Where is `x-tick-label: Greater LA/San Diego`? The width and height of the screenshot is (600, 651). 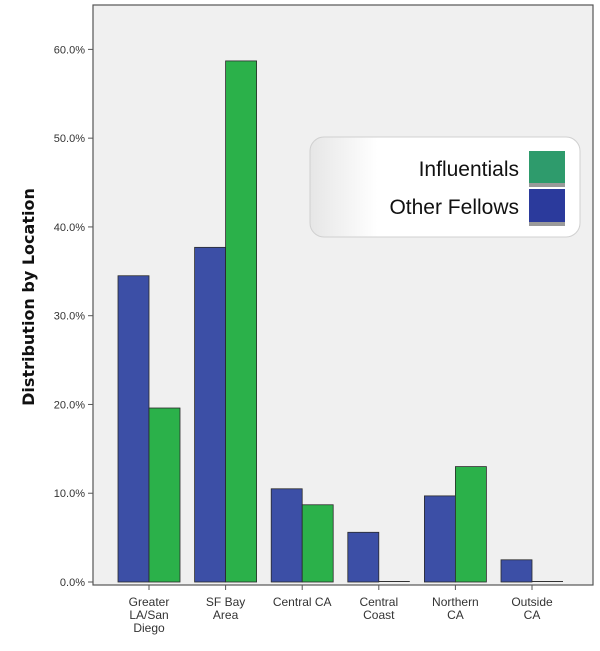 x-tick-label: Greater LA/San Diego is located at coordinates (149, 615).